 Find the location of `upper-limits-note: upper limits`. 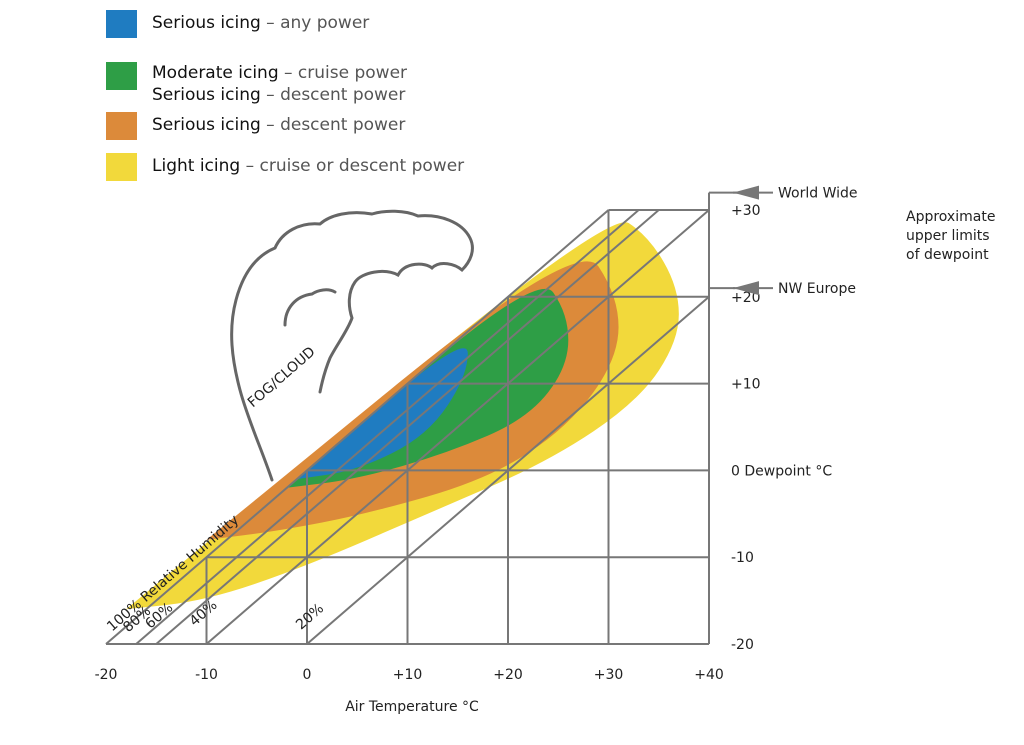

upper-limits-note: upper limits is located at coordinates (948, 236).